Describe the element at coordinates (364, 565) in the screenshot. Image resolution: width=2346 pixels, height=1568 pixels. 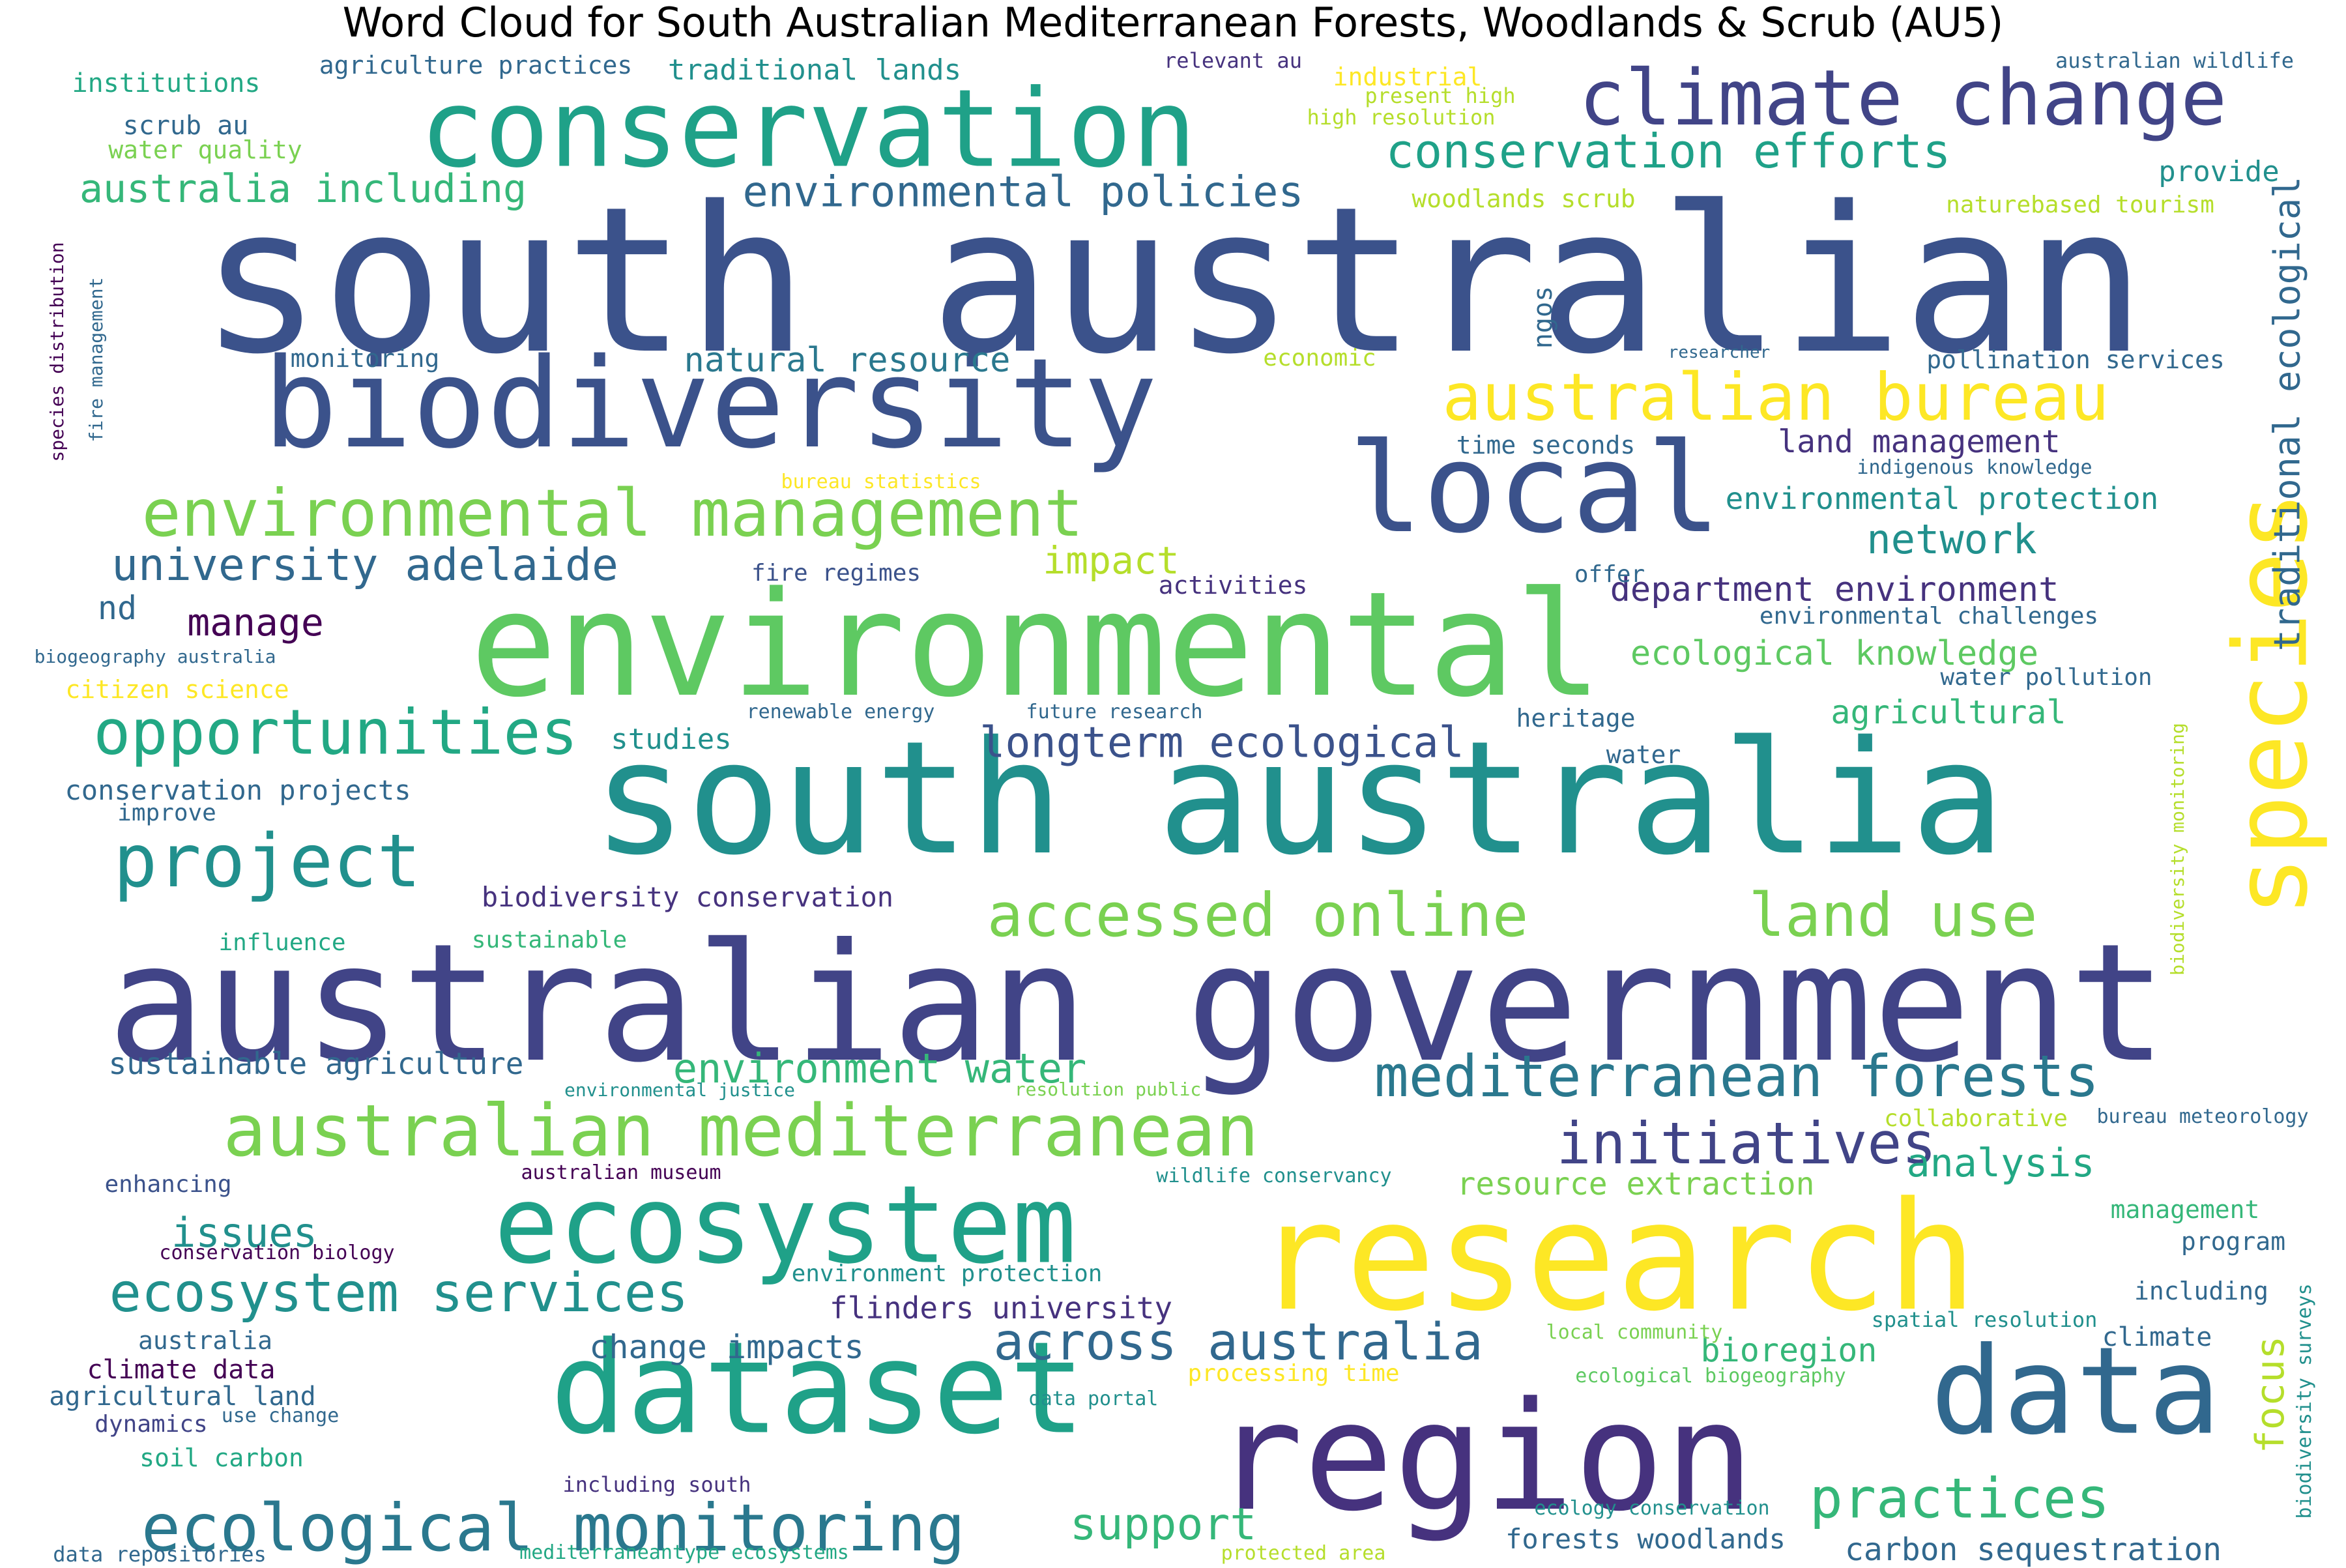
I see `word-university-adelaide: university adelaide` at that location.